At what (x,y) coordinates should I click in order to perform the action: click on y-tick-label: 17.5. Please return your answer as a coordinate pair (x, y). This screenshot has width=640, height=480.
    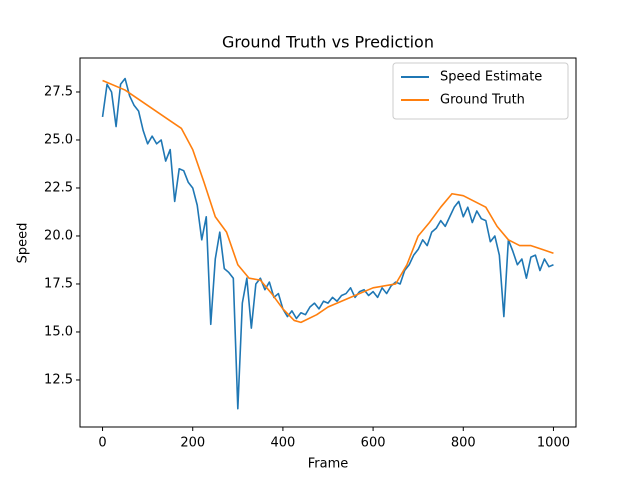
    Looking at the image, I should click on (58, 283).